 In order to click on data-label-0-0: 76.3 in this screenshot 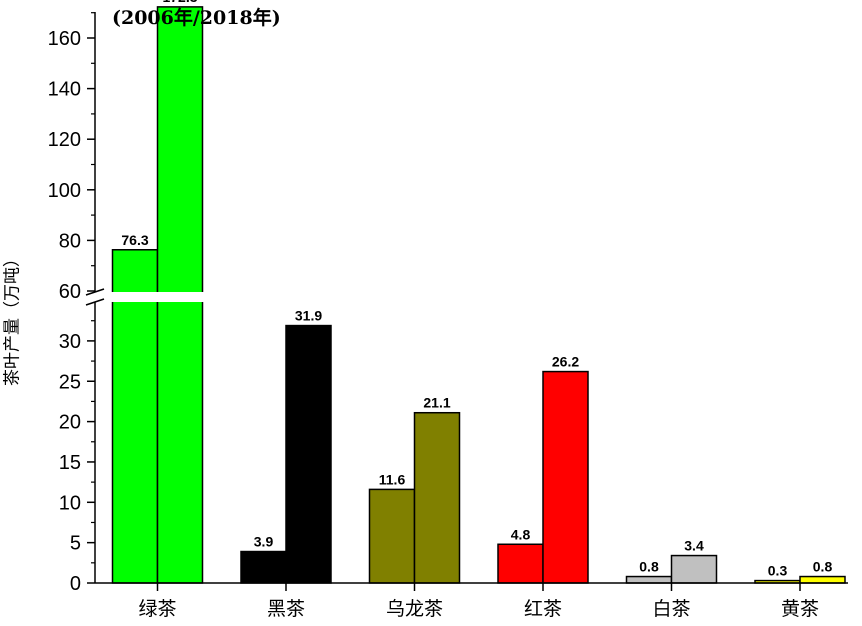, I will do `click(134, 240)`.